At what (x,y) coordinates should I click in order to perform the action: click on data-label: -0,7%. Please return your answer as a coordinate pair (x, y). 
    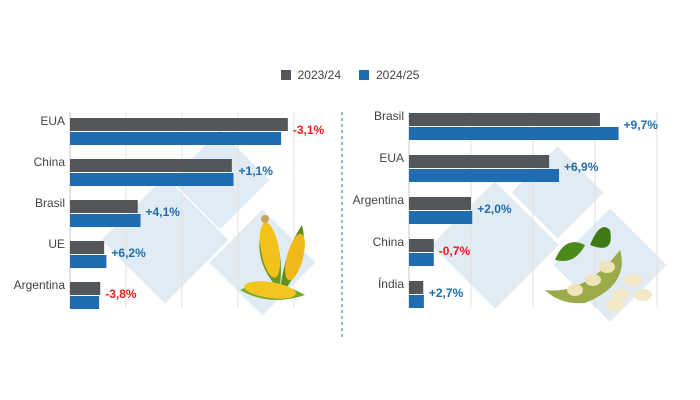
    Looking at the image, I should click on (455, 251).